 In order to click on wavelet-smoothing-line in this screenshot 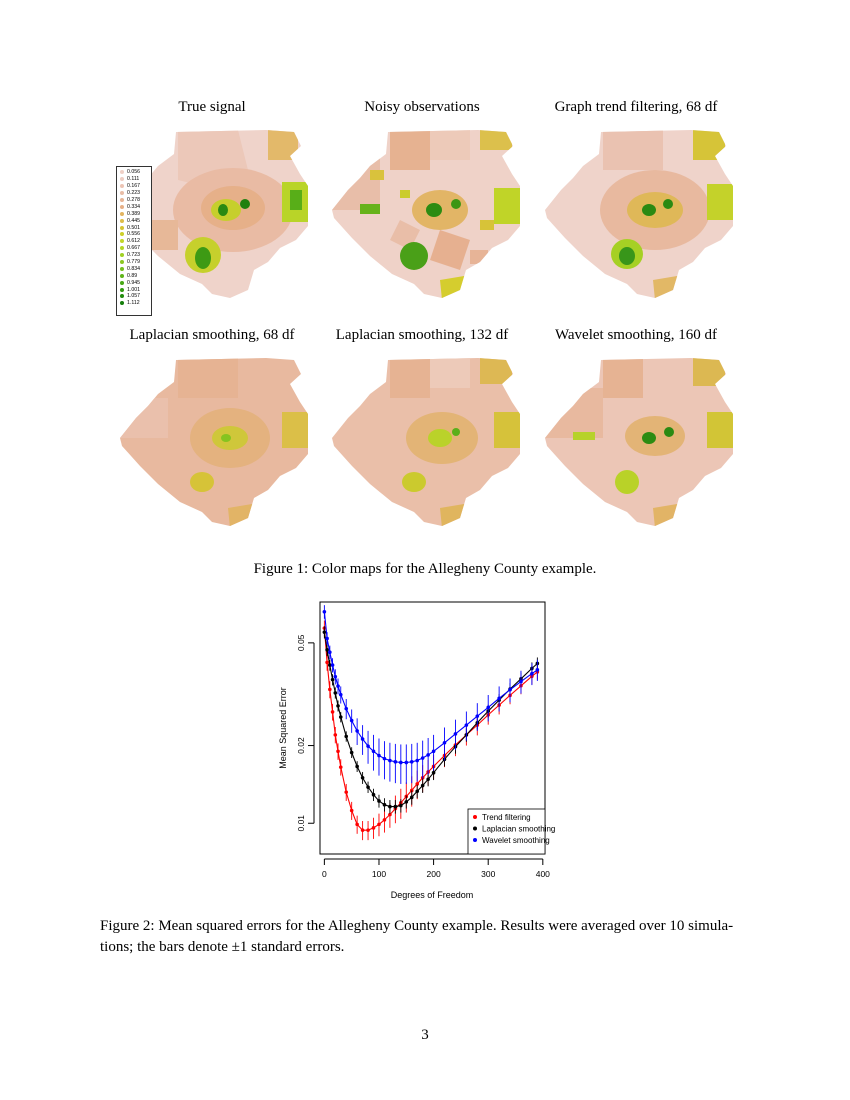, I will do `click(430, 687)`.